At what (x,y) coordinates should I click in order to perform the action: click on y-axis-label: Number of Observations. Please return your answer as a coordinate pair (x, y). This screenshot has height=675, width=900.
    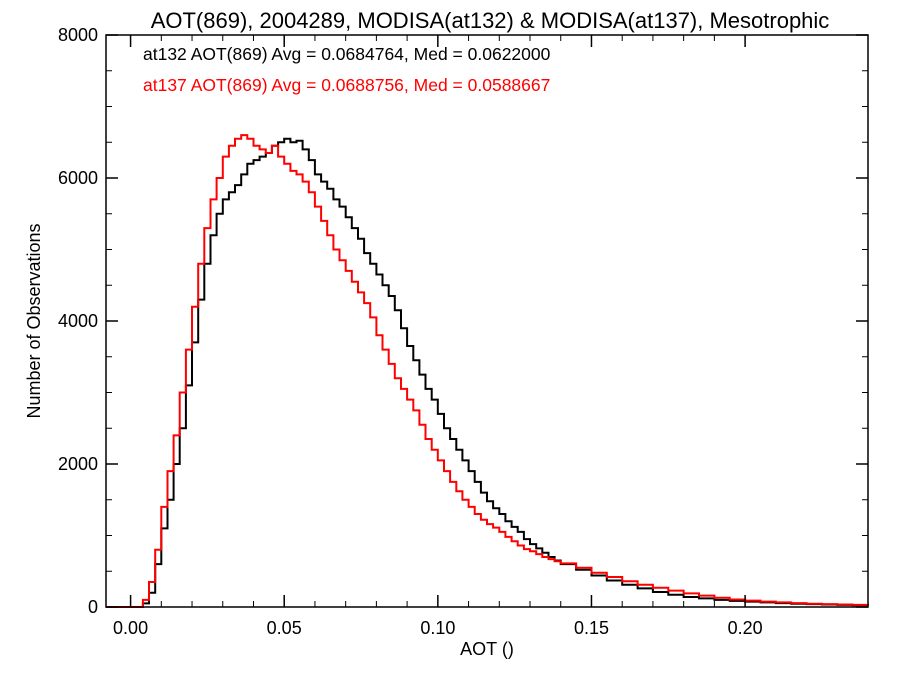
    Looking at the image, I should click on (34, 320).